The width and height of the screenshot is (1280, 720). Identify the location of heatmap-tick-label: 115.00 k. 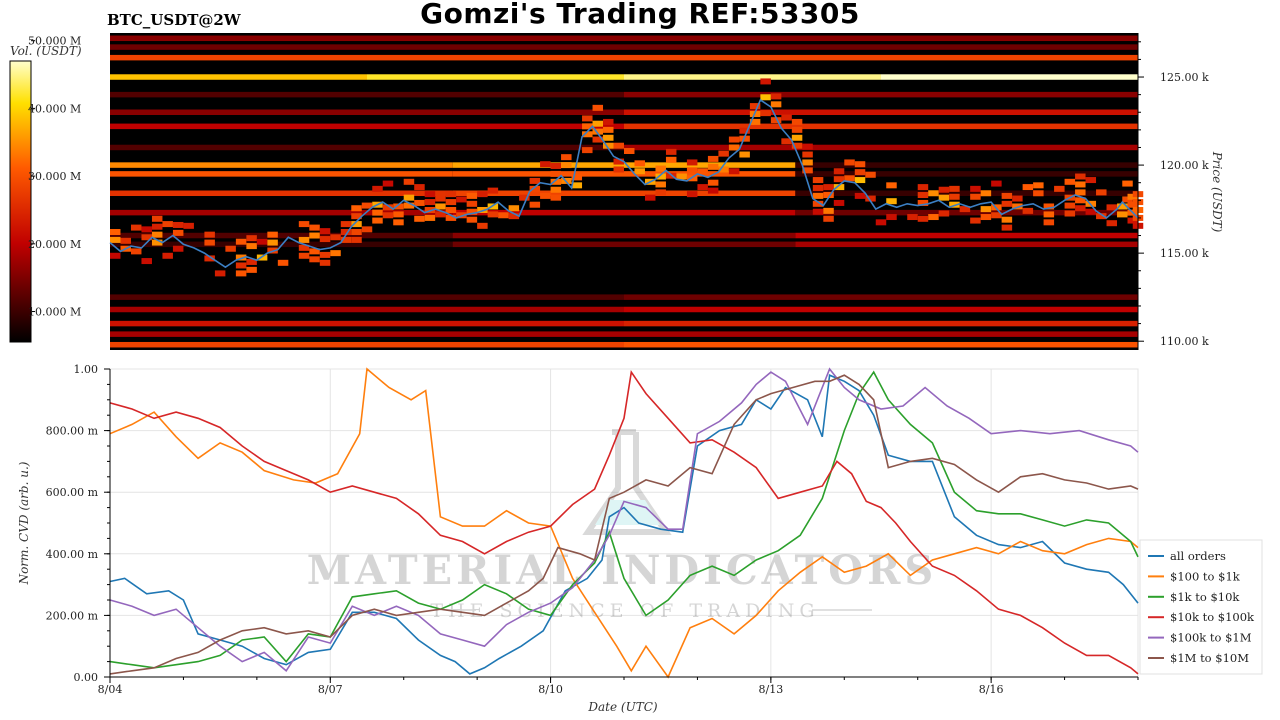
(1184, 253).